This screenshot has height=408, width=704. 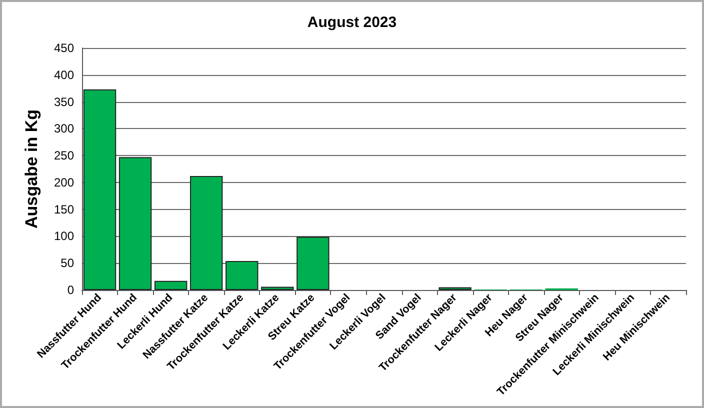 What do you see at coordinates (31, 169) in the screenshot?
I see `y-axis-title: Ausgabe in Kg` at bounding box center [31, 169].